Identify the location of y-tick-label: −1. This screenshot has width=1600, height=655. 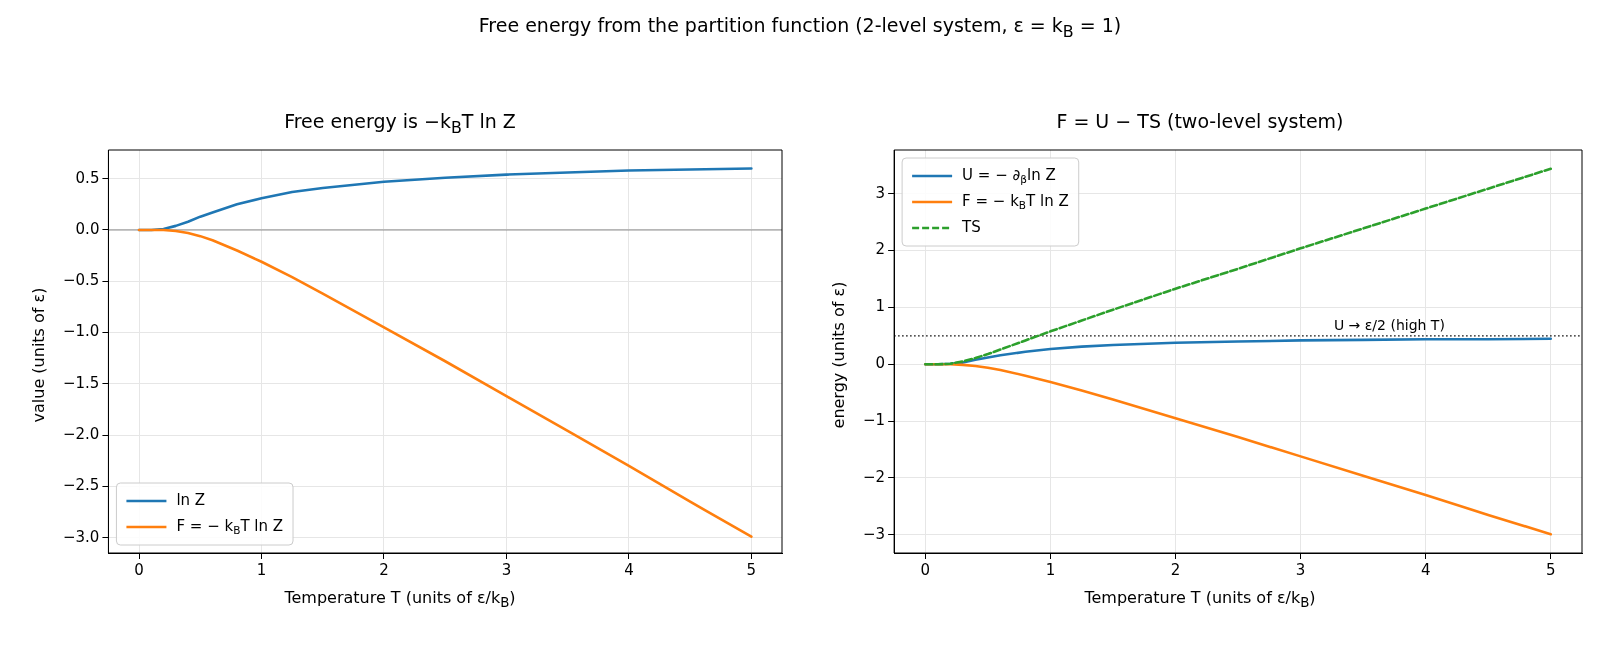
(874, 420).